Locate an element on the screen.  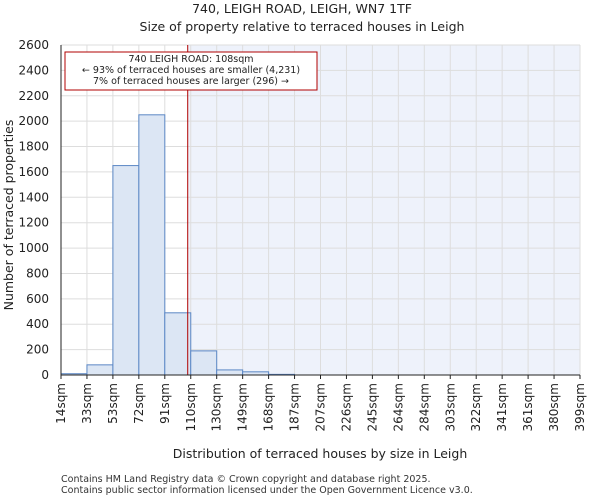
x-tick-label: 207sqm is located at coordinates (321, 407).